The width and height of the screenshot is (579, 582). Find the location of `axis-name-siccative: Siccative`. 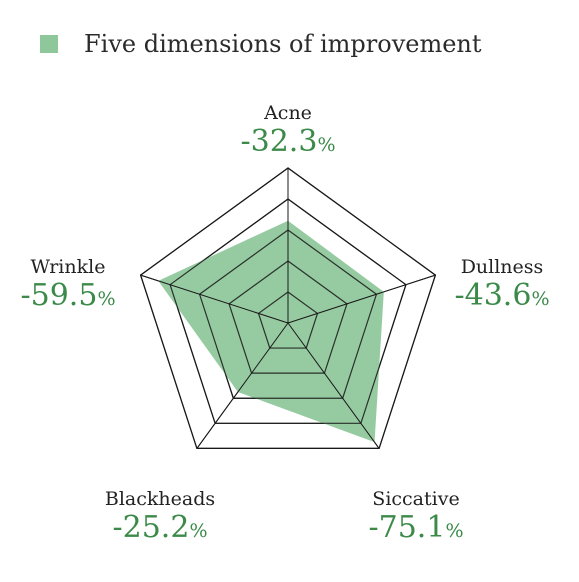

axis-name-siccative: Siccative is located at coordinates (416, 499).